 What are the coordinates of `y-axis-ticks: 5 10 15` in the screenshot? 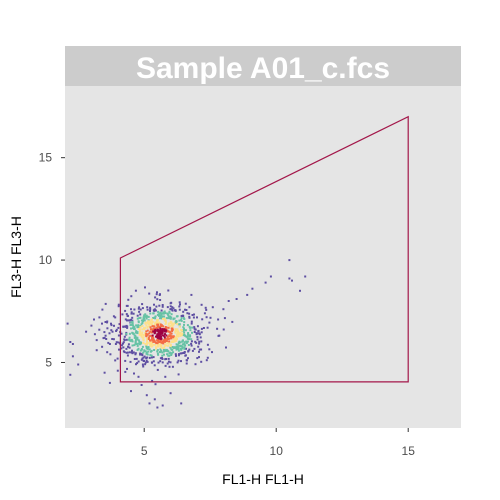 It's located at (52, 260).